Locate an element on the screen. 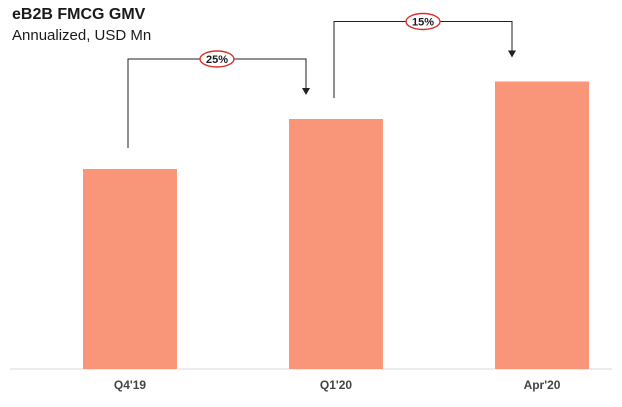 The height and width of the screenshot is (407, 622). growth-label: 15% is located at coordinates (423, 23).